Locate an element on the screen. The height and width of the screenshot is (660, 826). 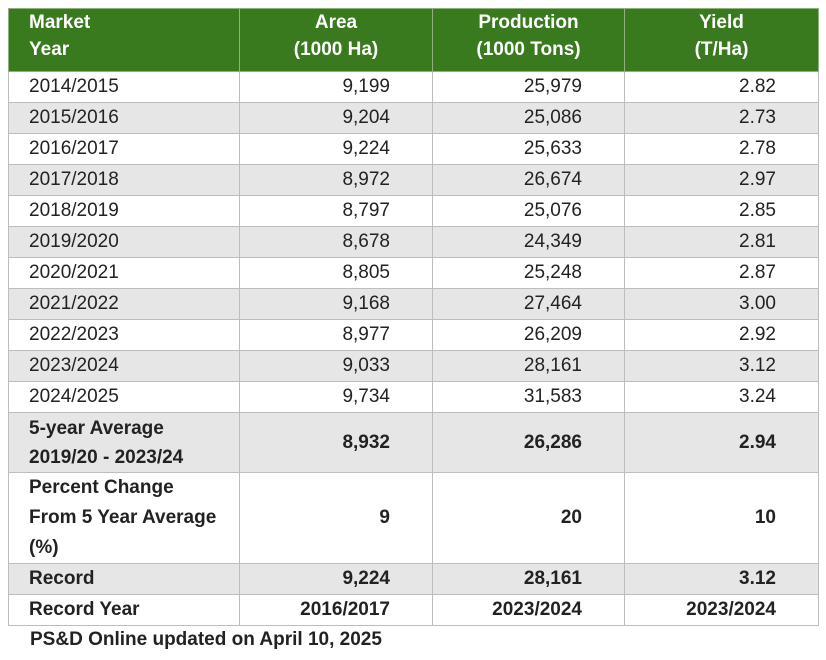
table-row: 2015/2016 9,204 25,086 2.73 is located at coordinates (413, 118).